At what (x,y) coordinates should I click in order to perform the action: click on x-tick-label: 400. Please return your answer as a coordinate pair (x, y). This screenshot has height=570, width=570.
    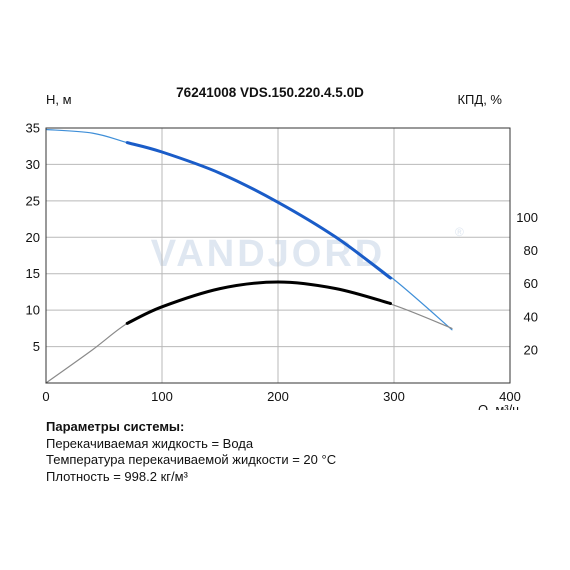
    Looking at the image, I should click on (510, 396).